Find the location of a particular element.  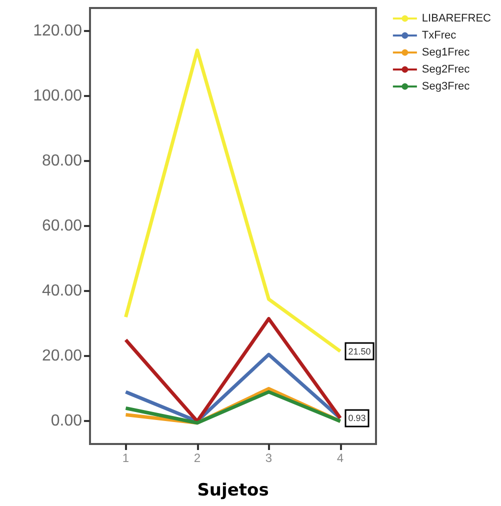

y-tick-label: 40.00 is located at coordinates (62, 291).